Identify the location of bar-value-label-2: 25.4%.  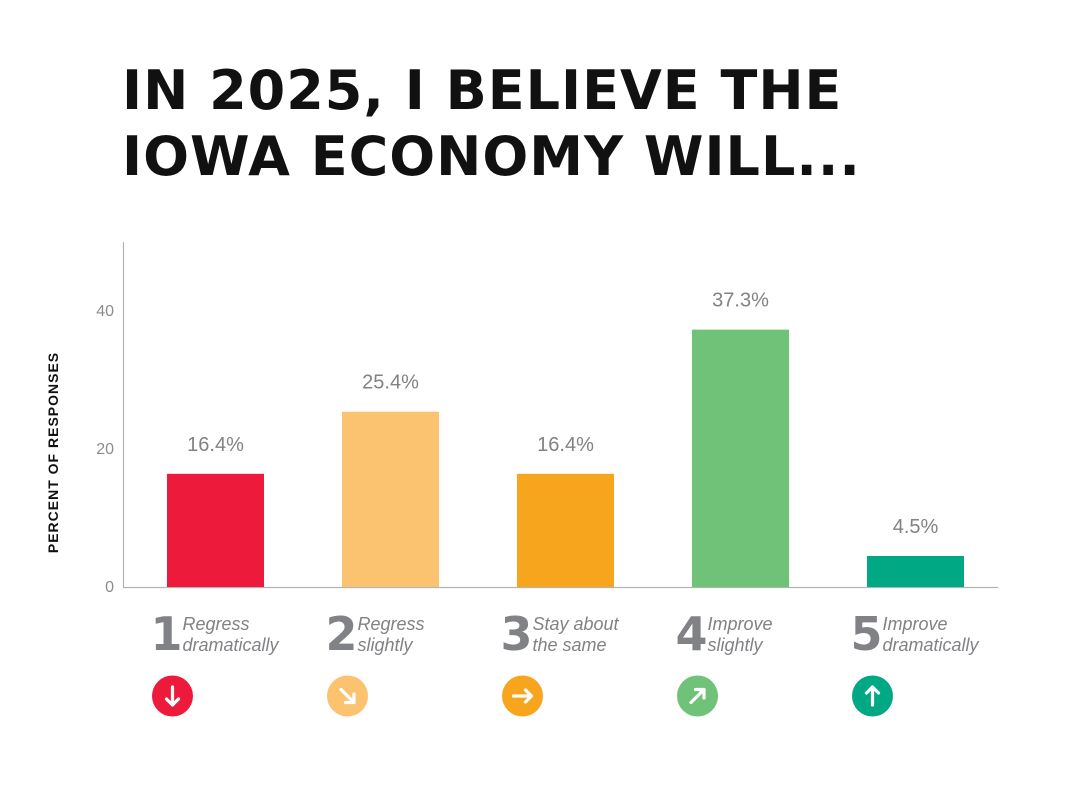
(390, 383).